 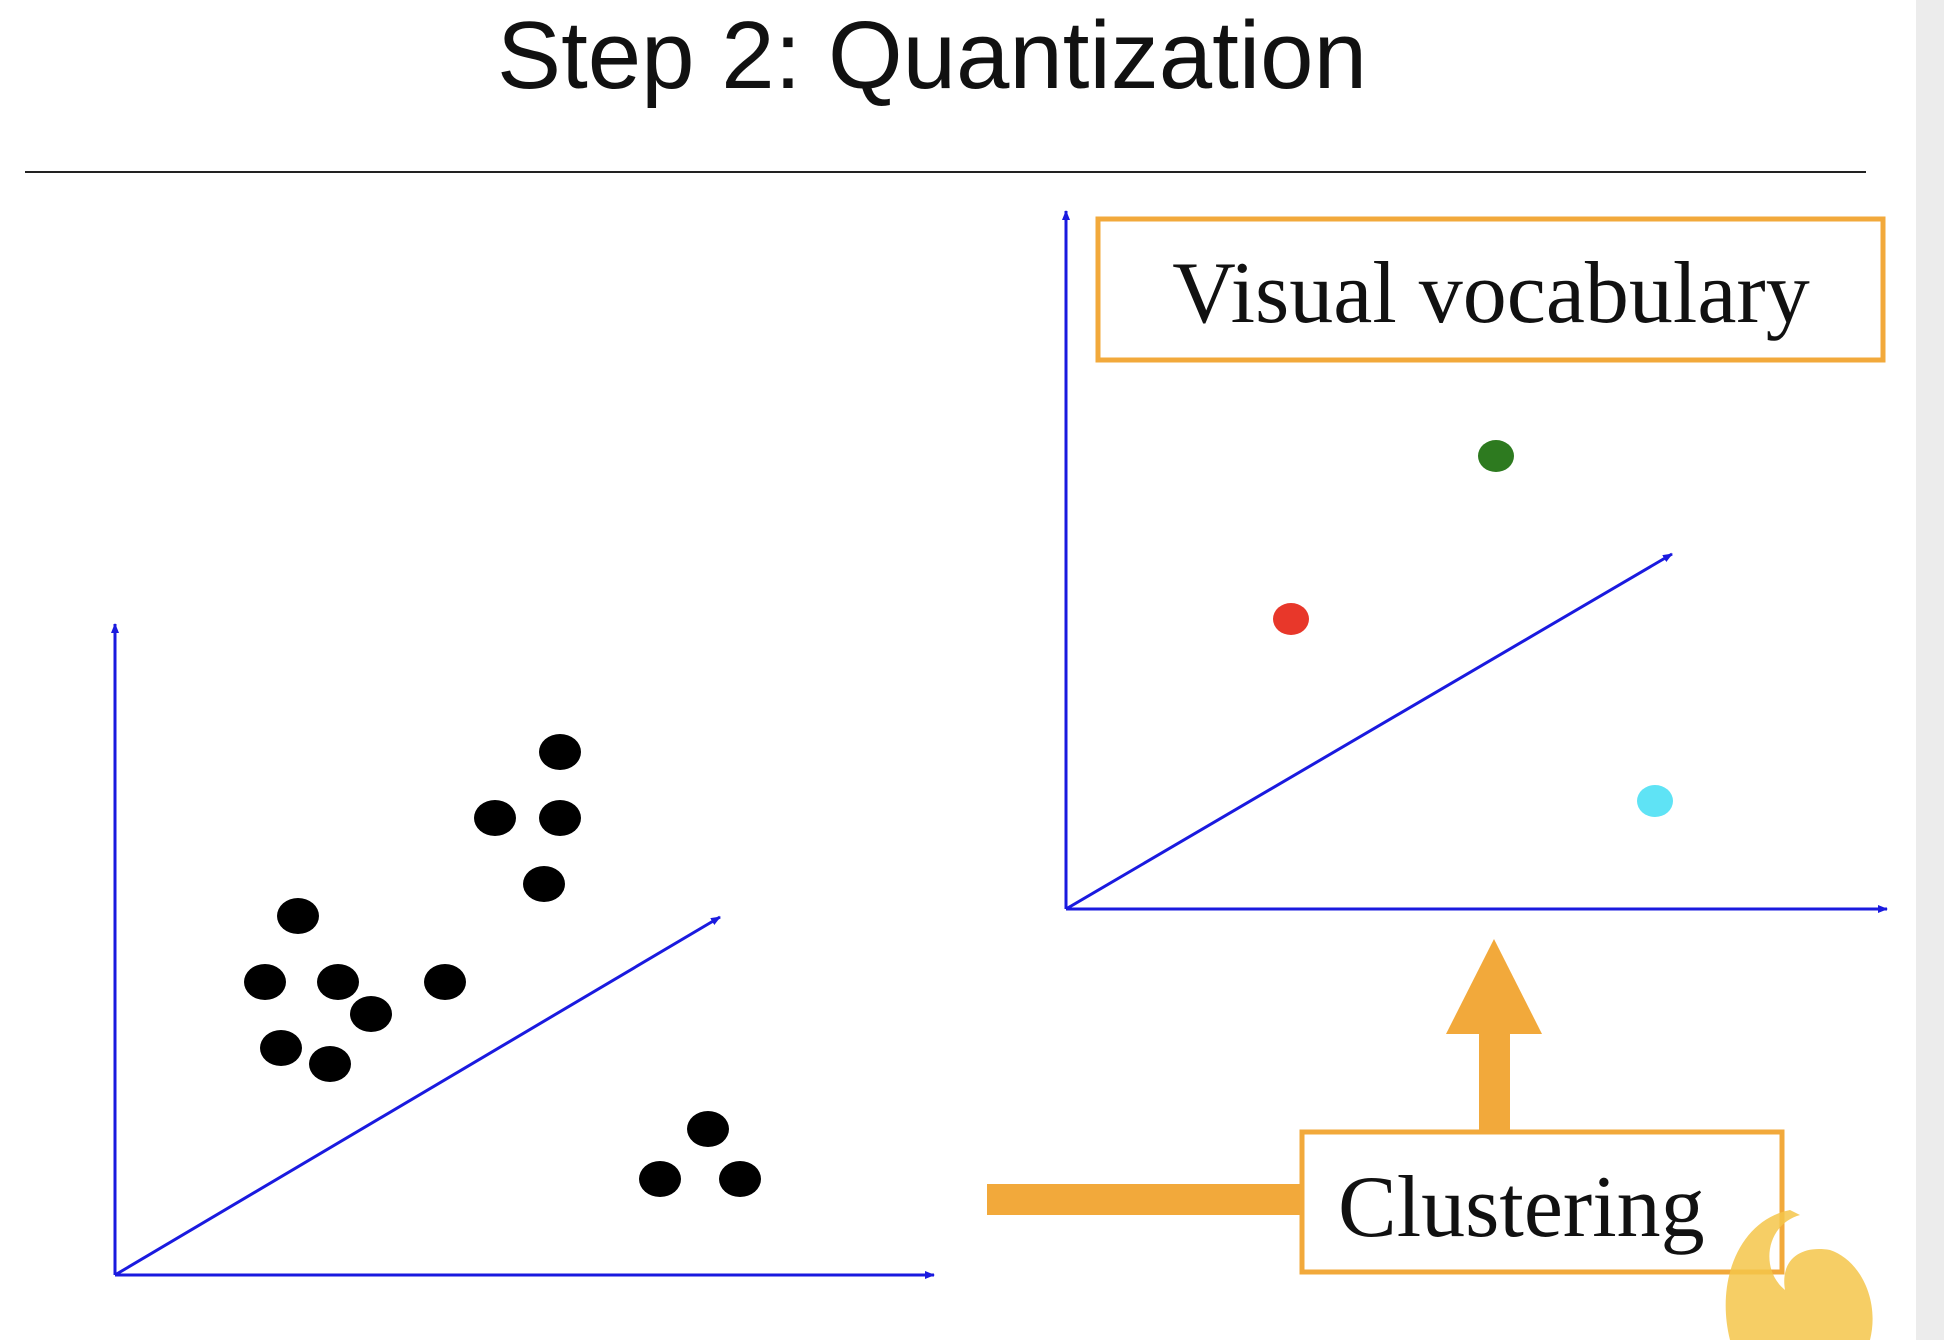 What do you see at coordinates (1930, 670) in the screenshot?
I see `side-strip` at bounding box center [1930, 670].